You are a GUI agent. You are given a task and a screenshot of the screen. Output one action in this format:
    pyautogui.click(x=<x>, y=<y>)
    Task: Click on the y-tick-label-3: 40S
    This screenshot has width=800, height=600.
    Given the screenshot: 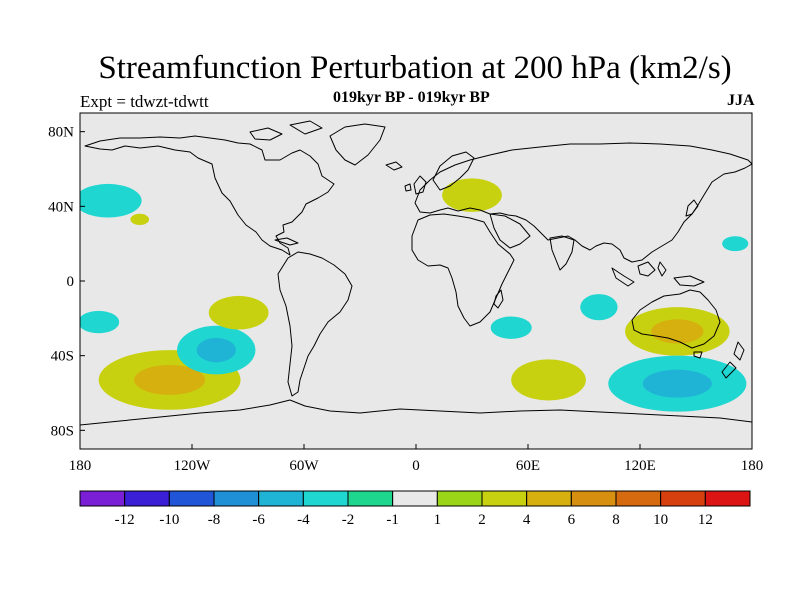 What is the action you would take?
    pyautogui.click(x=62, y=357)
    